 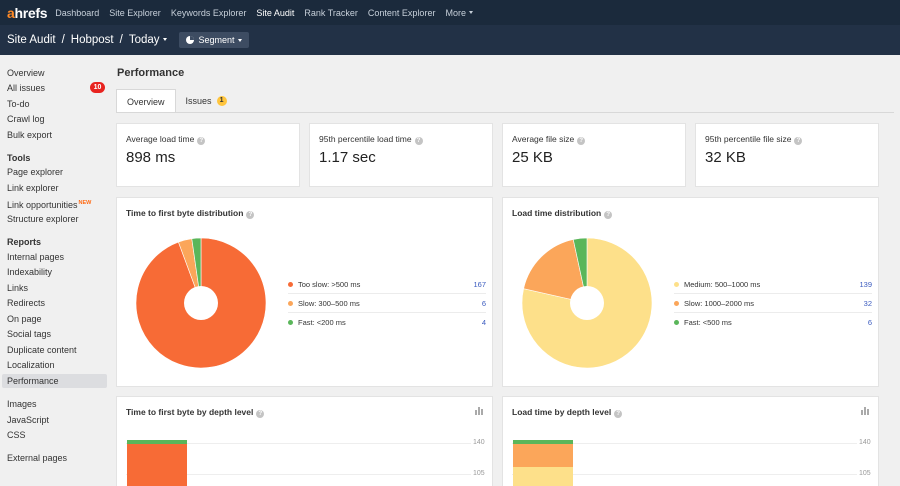 I want to click on card-title: Load time distribution?, so click(x=562, y=213).